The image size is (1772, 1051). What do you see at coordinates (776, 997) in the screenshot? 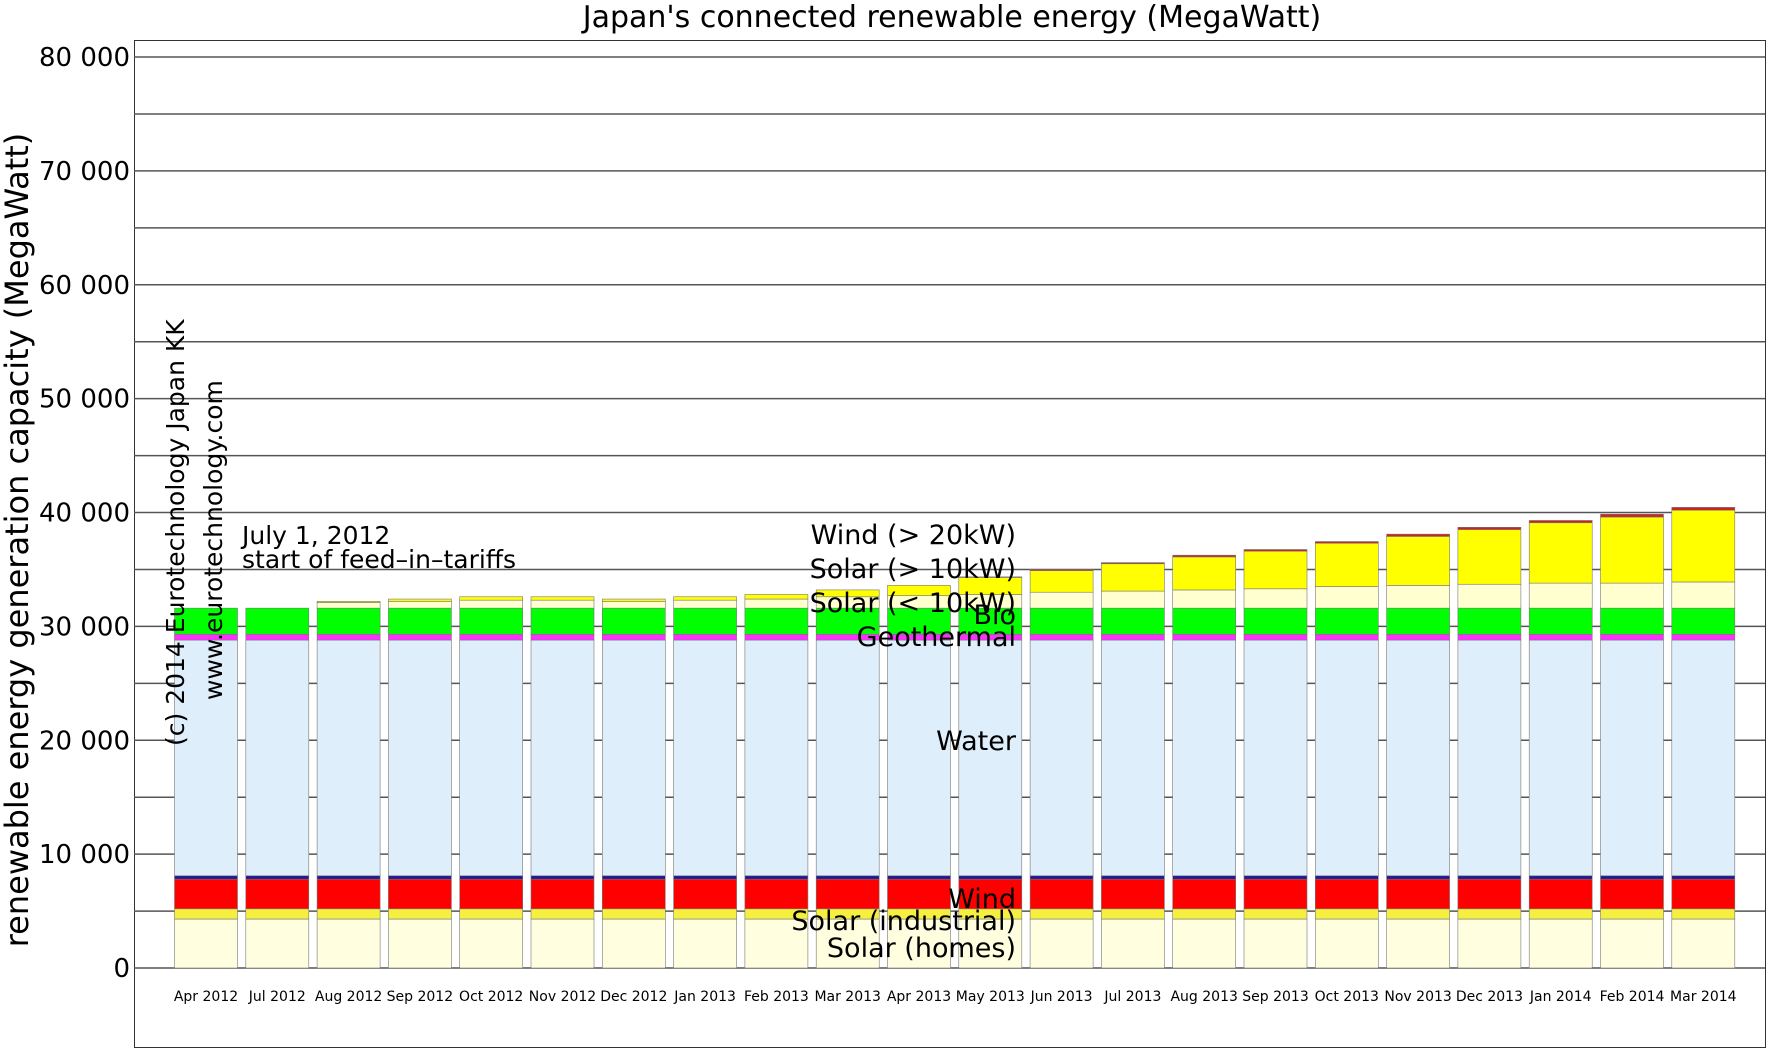
I see `x-tick-label: Feb 2013` at bounding box center [776, 997].